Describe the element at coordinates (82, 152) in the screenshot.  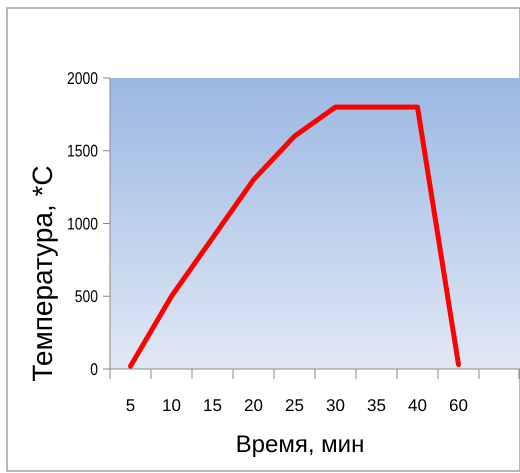
I see `y-tick-label: 1500` at that location.